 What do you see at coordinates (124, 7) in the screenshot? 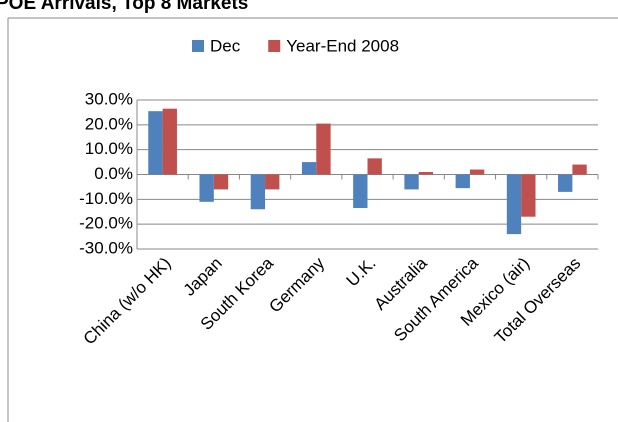
I see `chart-title: POE Arrivals, Top 8 Markets` at bounding box center [124, 7].